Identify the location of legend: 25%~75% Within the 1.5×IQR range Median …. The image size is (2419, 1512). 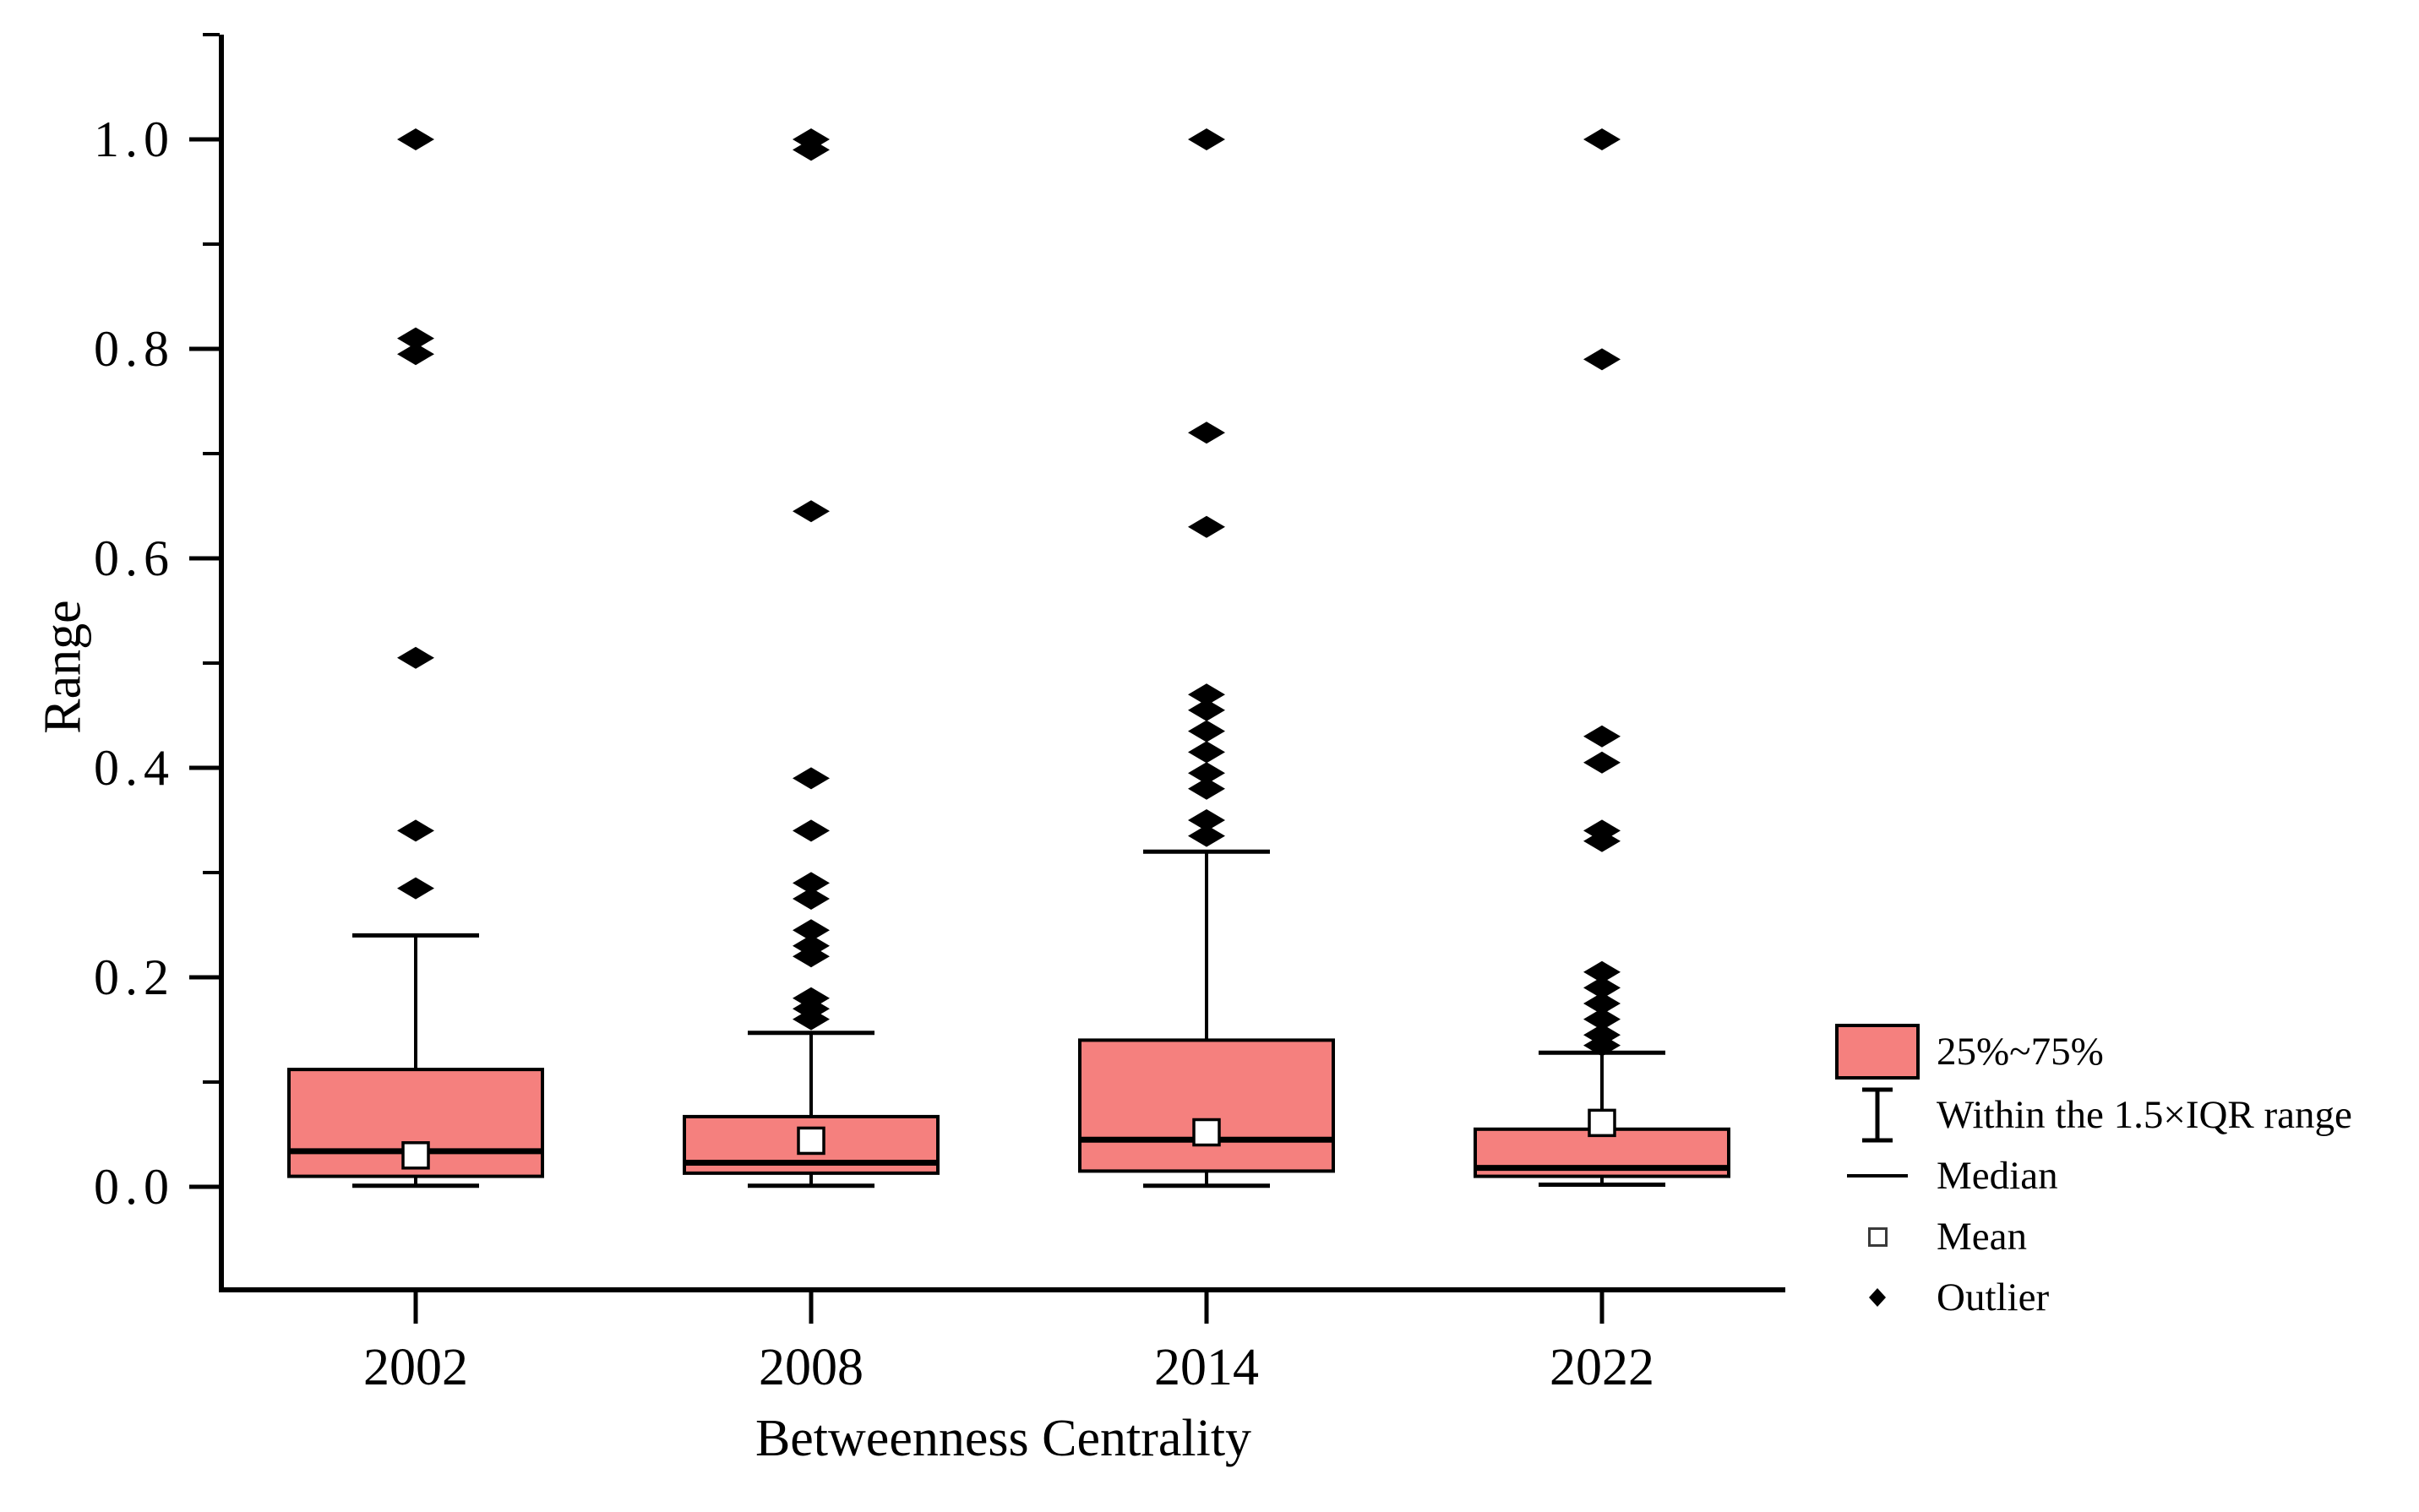
(2091, 1173).